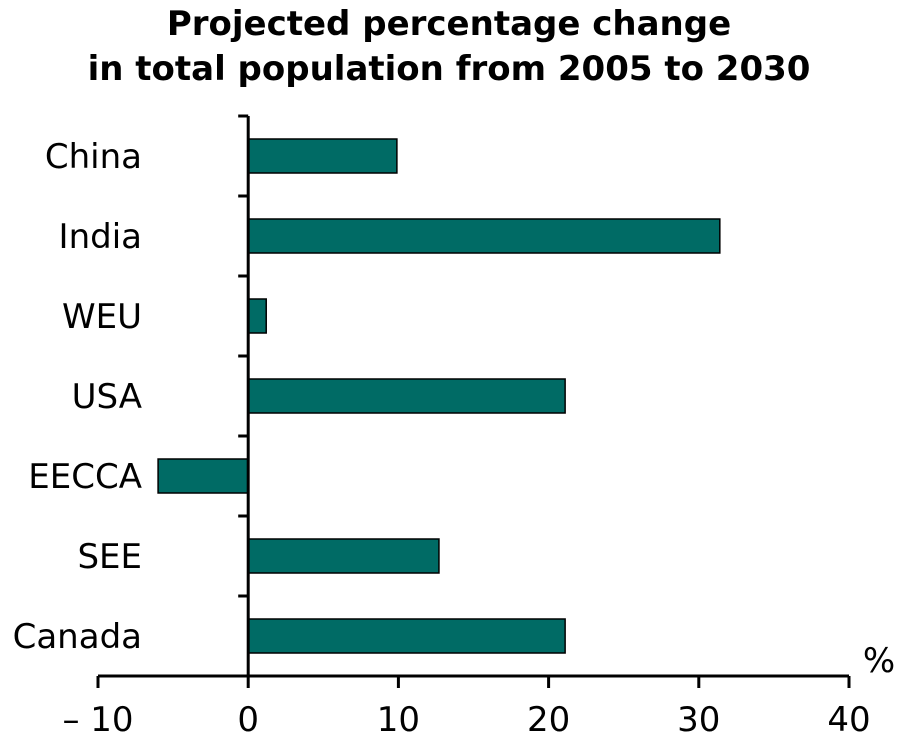 The height and width of the screenshot is (736, 898). What do you see at coordinates (203, 476) in the screenshot?
I see `bar-eecca` at bounding box center [203, 476].